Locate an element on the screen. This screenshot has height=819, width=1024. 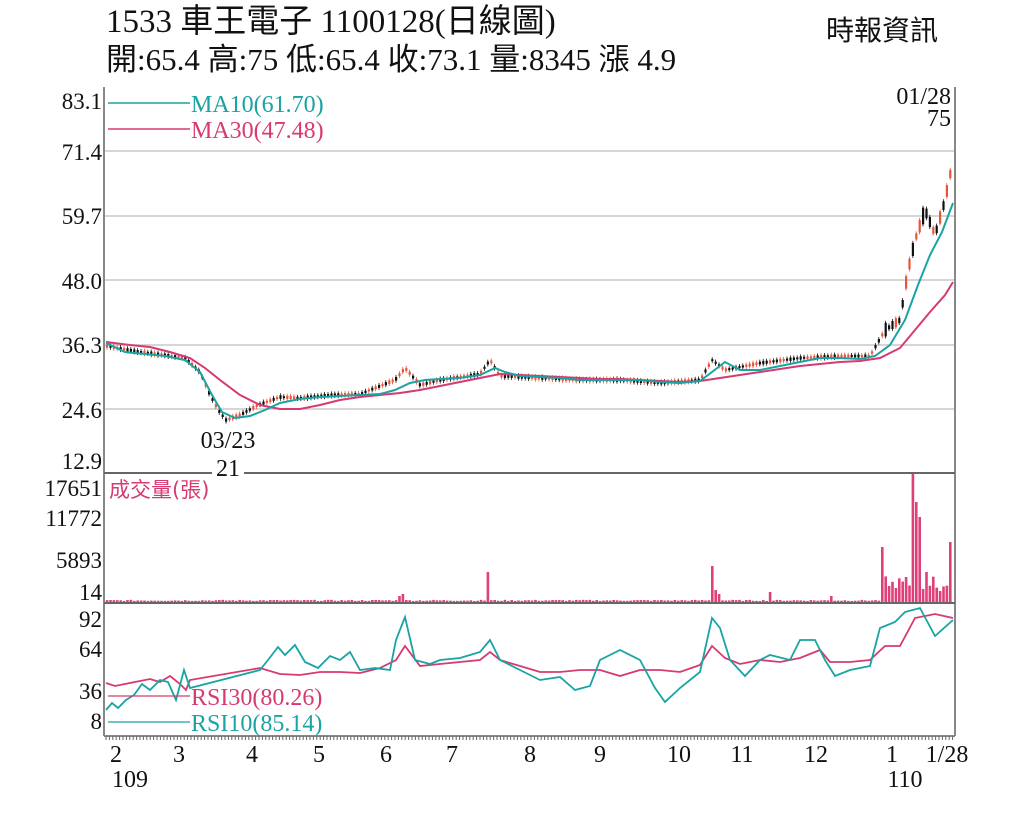
svg-text: 36.3 is located at coordinates (82, 345).